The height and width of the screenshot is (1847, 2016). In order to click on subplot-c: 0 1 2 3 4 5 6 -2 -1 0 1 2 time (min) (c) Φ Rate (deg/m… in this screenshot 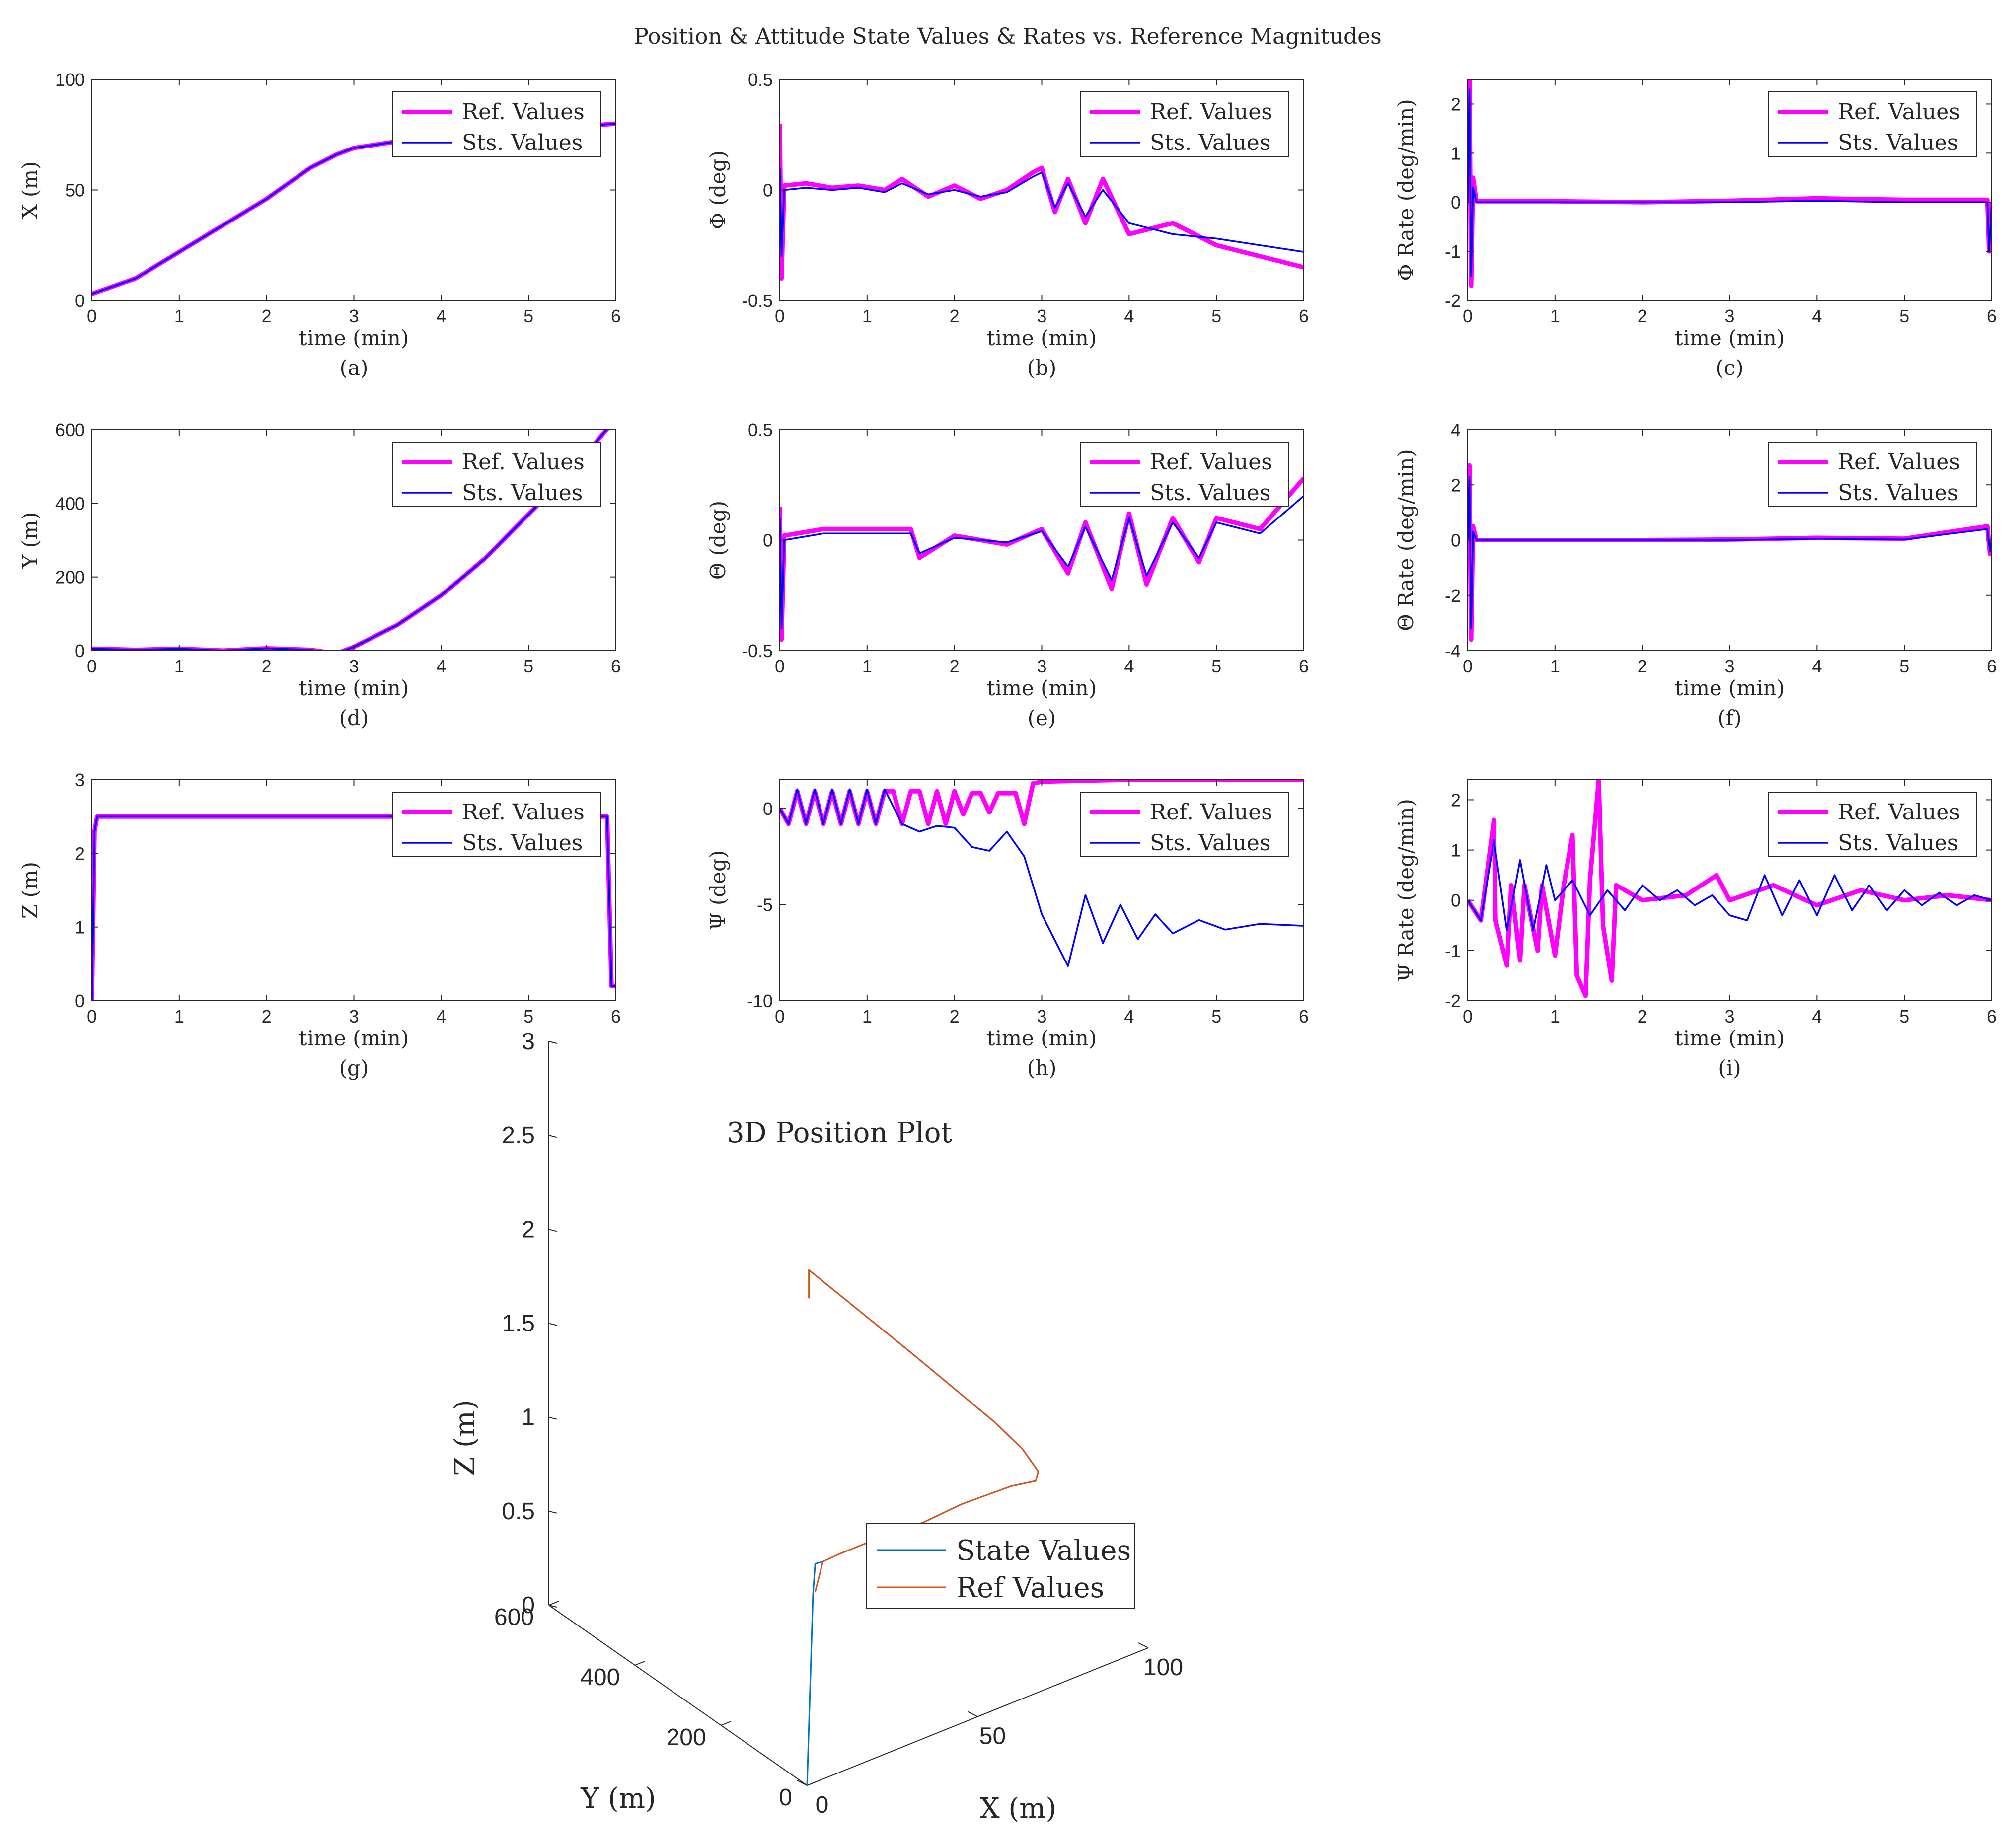, I will do `click(1695, 230)`.